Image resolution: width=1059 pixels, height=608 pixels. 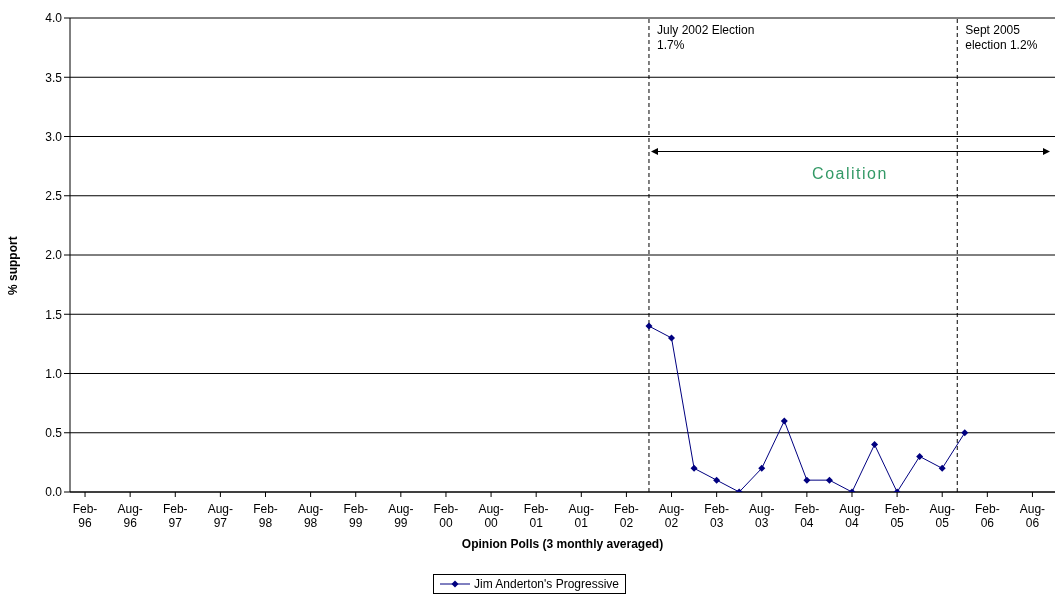 I want to click on x-axis-title: Opinion Polls (3 monthly averaged), so click(x=562, y=544).